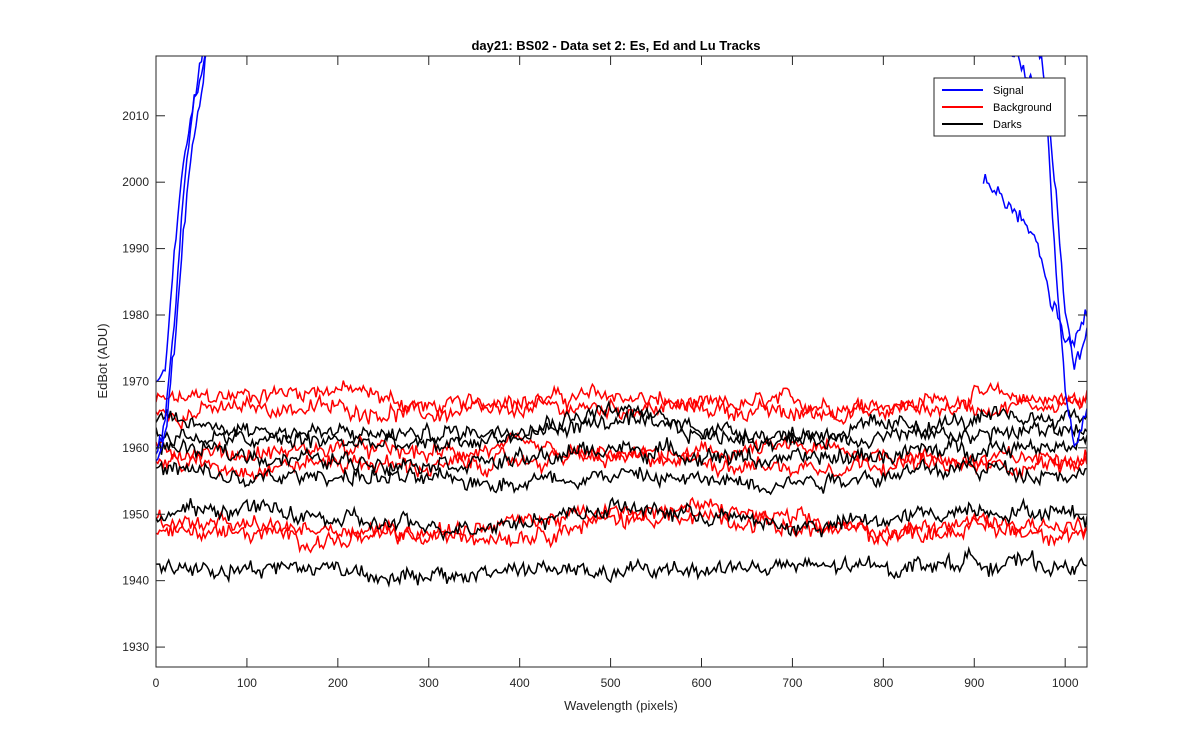 The height and width of the screenshot is (750, 1200). I want to click on y-tick-label: 1940, so click(135, 581).